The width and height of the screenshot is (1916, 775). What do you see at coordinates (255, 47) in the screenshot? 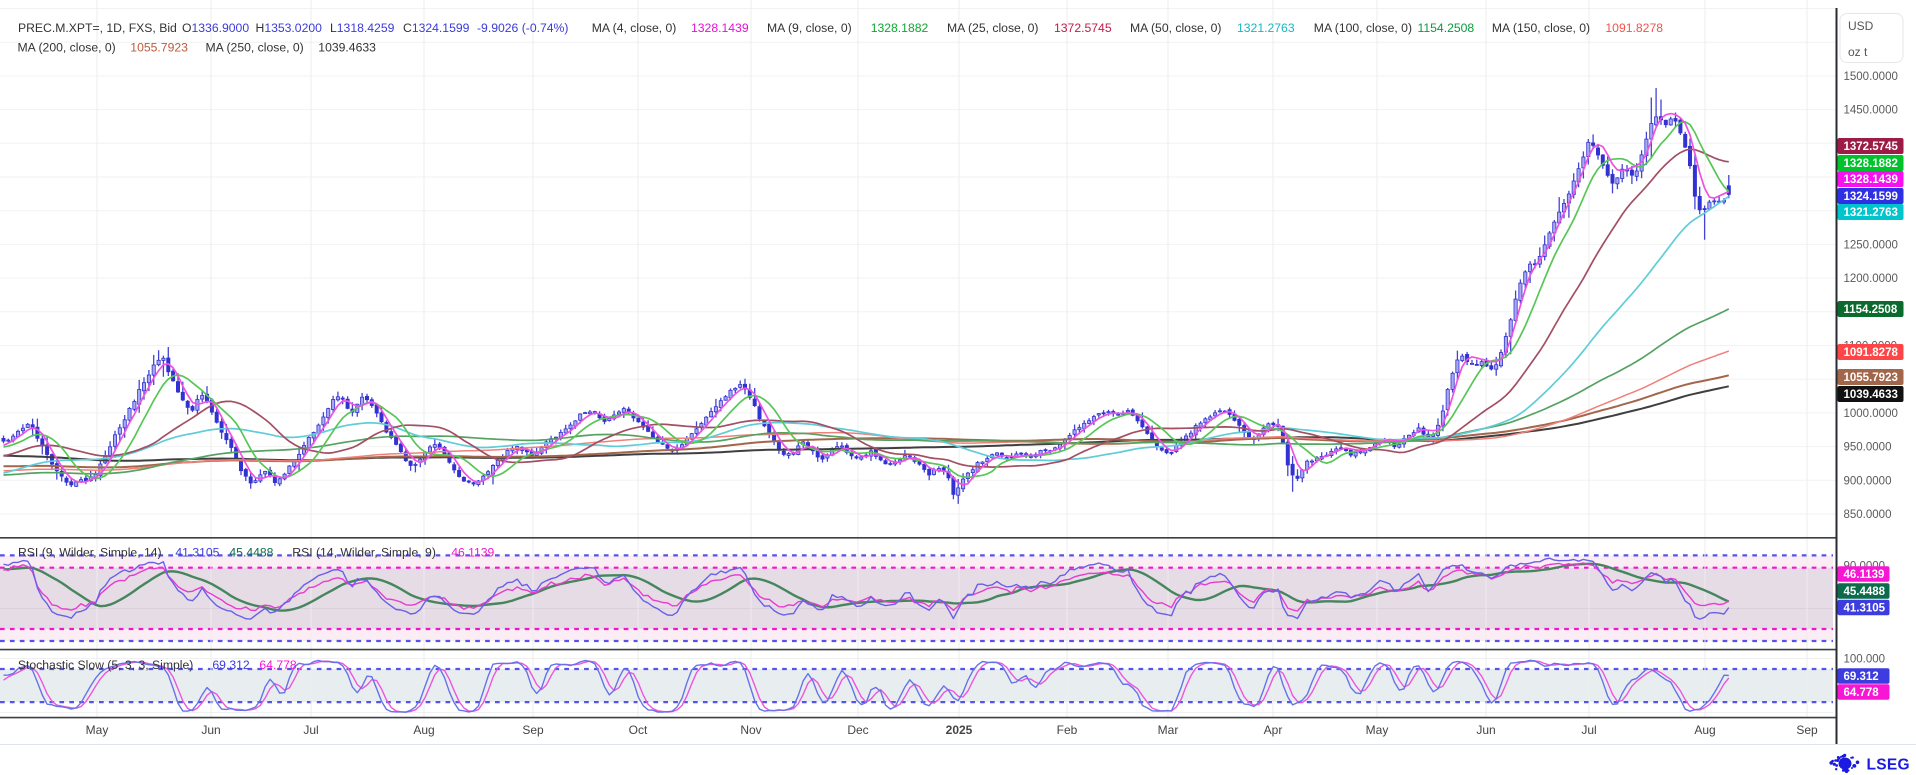
I see `svg-text: MA (250, close, 0)` at bounding box center [255, 47].